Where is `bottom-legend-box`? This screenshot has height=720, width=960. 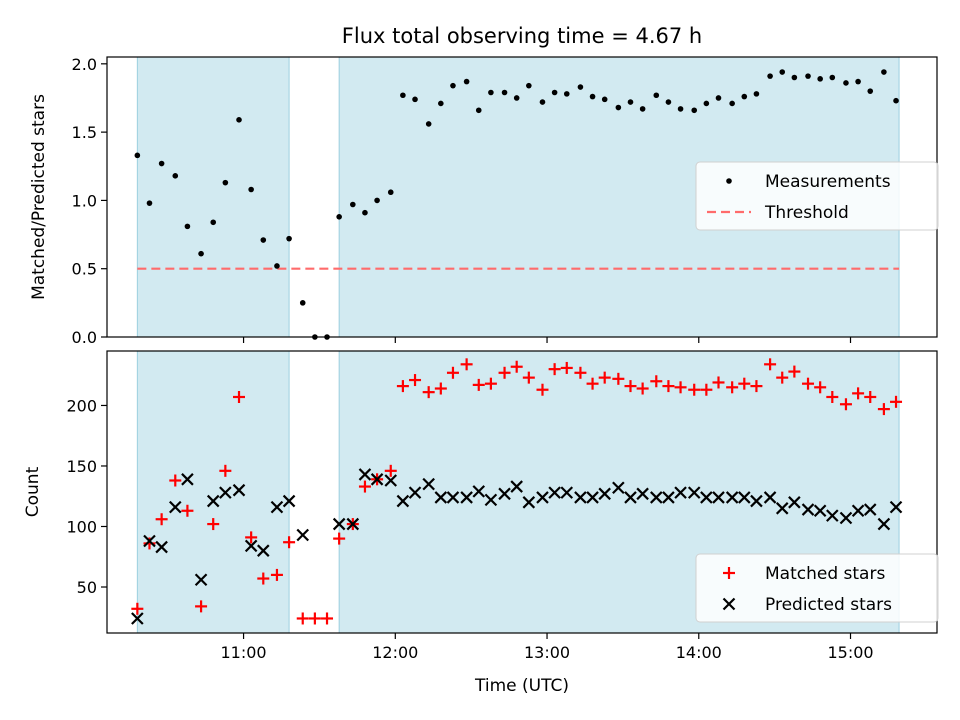
bottom-legend-box is located at coordinates (817, 588).